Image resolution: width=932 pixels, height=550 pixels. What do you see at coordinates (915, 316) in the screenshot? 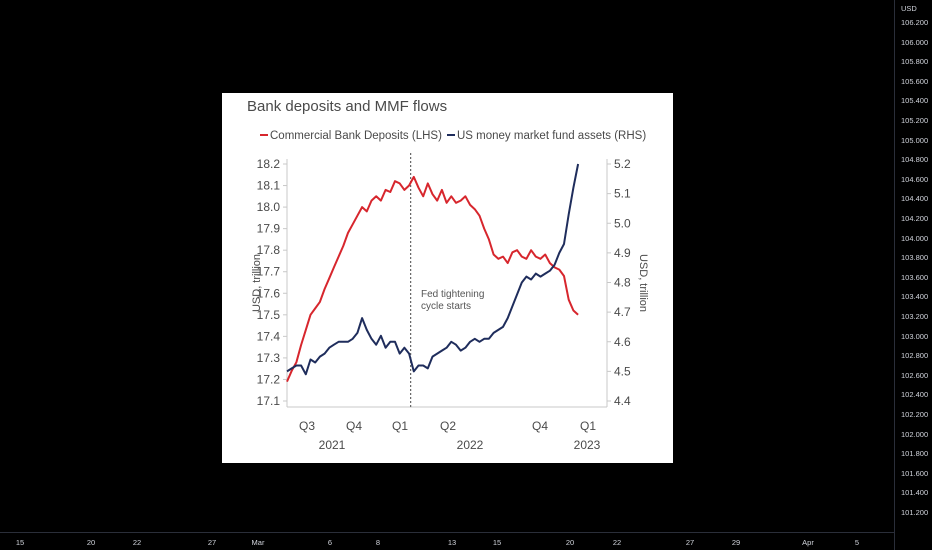
I see `price-axis-label: 103.200` at bounding box center [915, 316].